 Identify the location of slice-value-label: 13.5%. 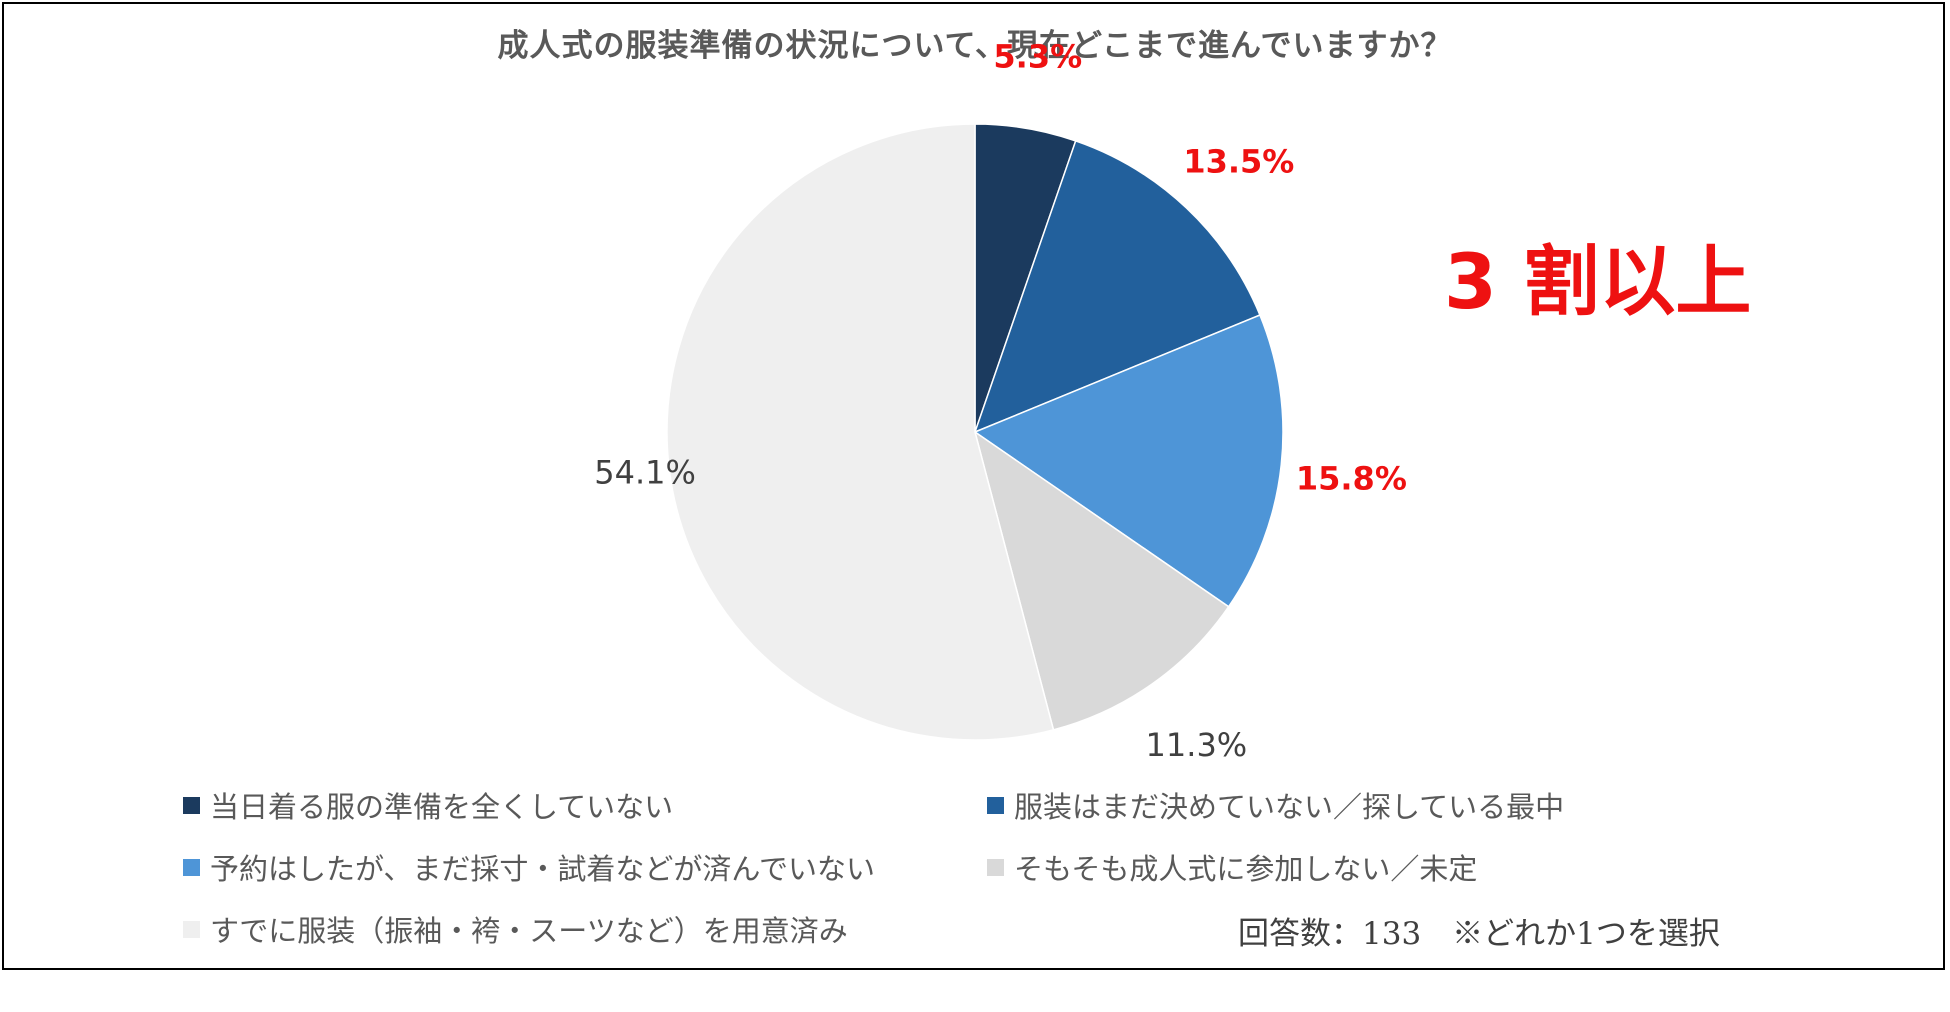
(1238, 161).